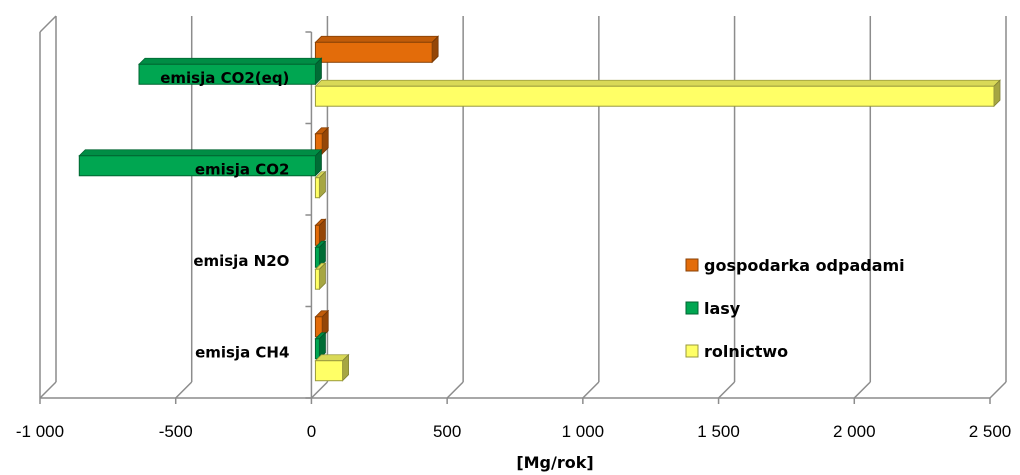  Describe the element at coordinates (48, 24) in the screenshot. I see `side-wall-top` at that location.